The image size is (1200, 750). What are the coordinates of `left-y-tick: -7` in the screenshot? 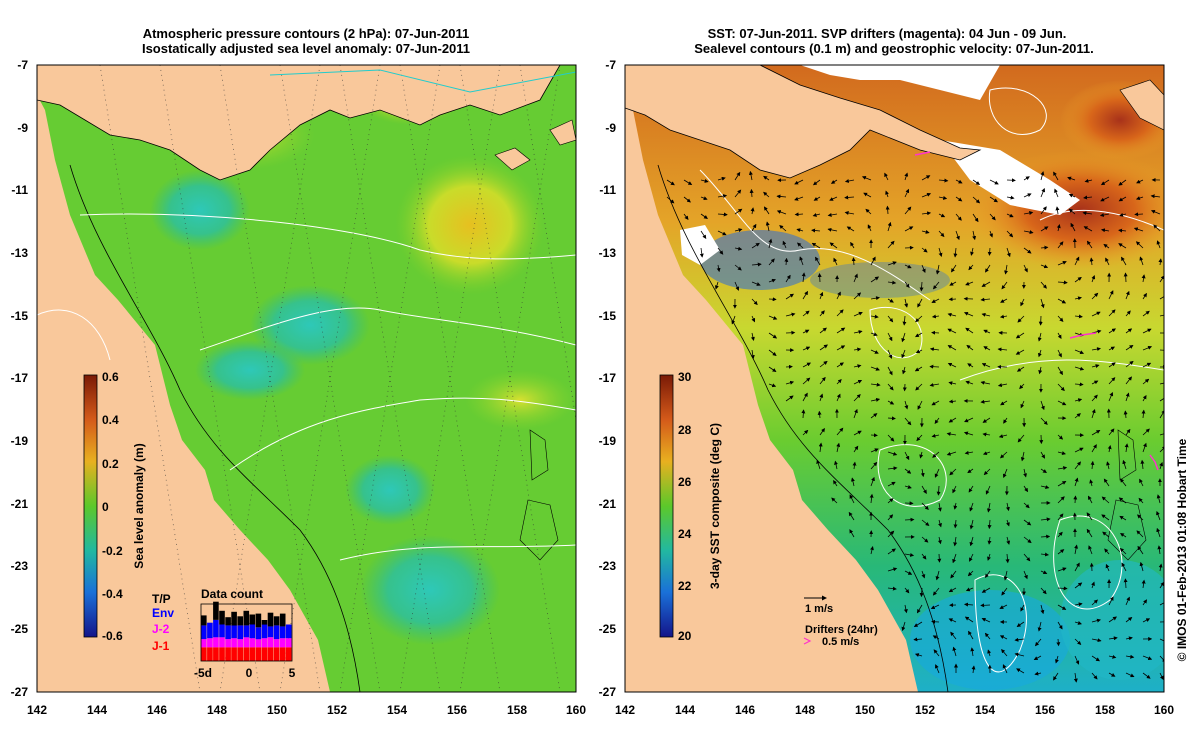 It's located at (22, 65).